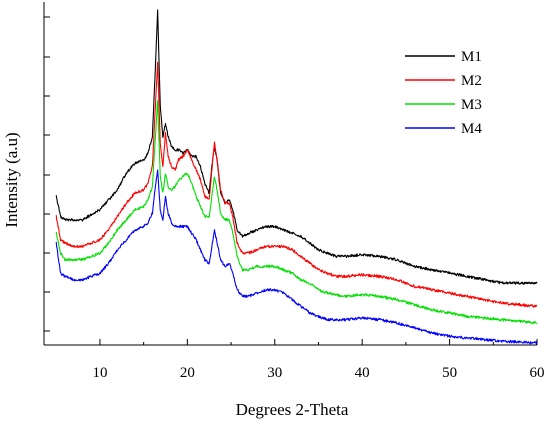 The height and width of the screenshot is (424, 550). What do you see at coordinates (11, 179) in the screenshot?
I see `y-axis-label: Intensity (a.u)` at bounding box center [11, 179].